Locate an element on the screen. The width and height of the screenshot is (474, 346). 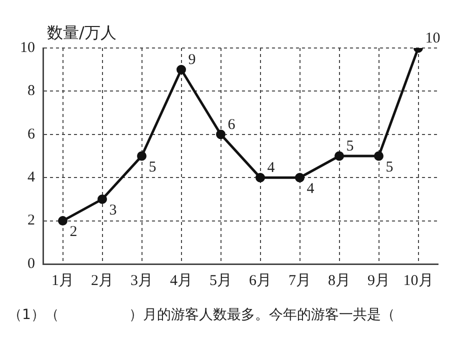
x-tick-label: 3月 is located at coordinates (141, 280).